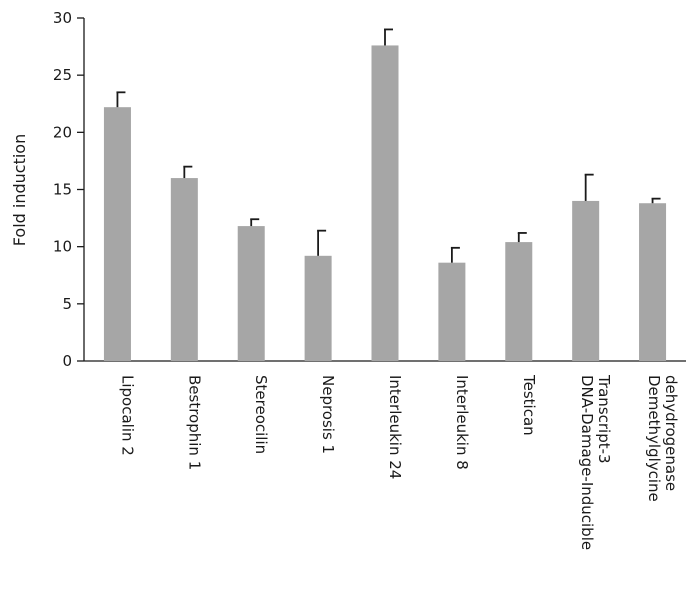  What do you see at coordinates (62, 18) in the screenshot?
I see `y-tick-label: 30` at bounding box center [62, 18].